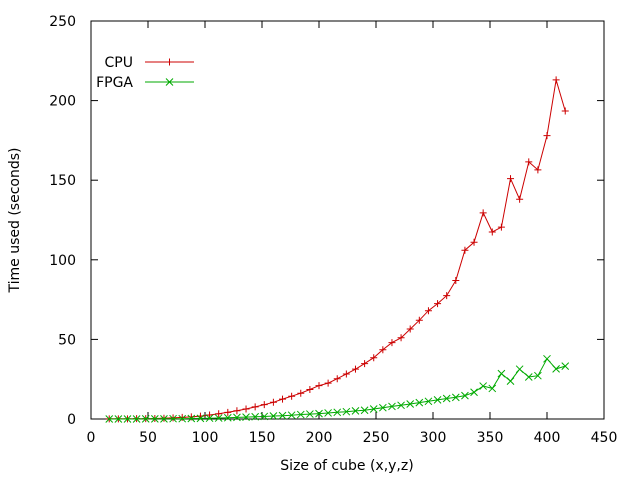 The width and height of the screenshot is (640, 480). Describe the element at coordinates (604, 438) in the screenshot. I see `x-tick-label: 450` at that location.